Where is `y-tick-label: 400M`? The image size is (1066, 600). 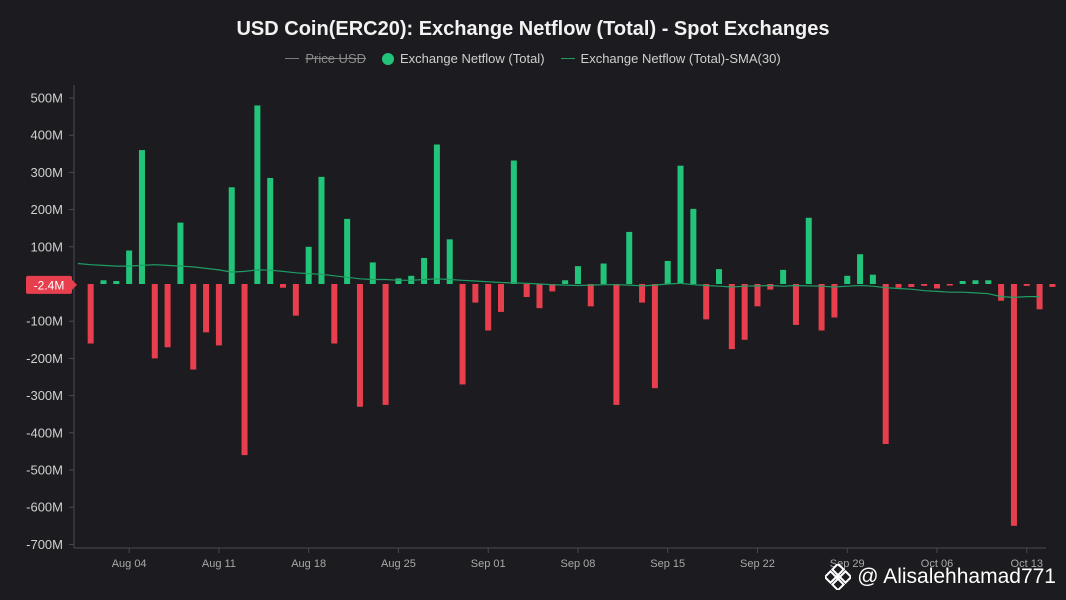
y-tick-label: 400M is located at coordinates (46, 135).